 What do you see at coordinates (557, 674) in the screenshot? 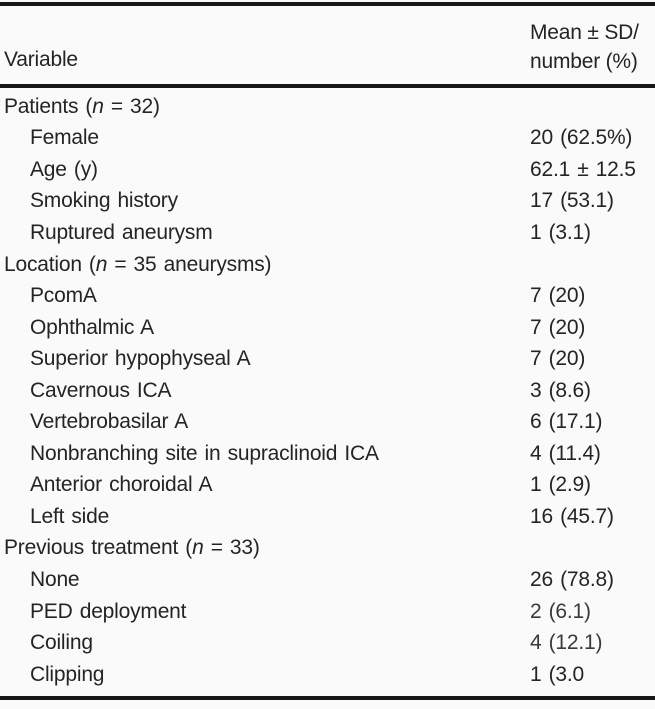
I see `row-value: 1 (3.0` at bounding box center [557, 674].